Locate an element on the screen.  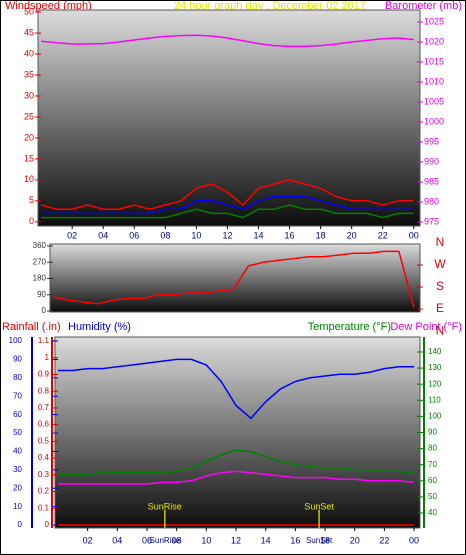
tick-label: E is located at coordinates (440, 308).